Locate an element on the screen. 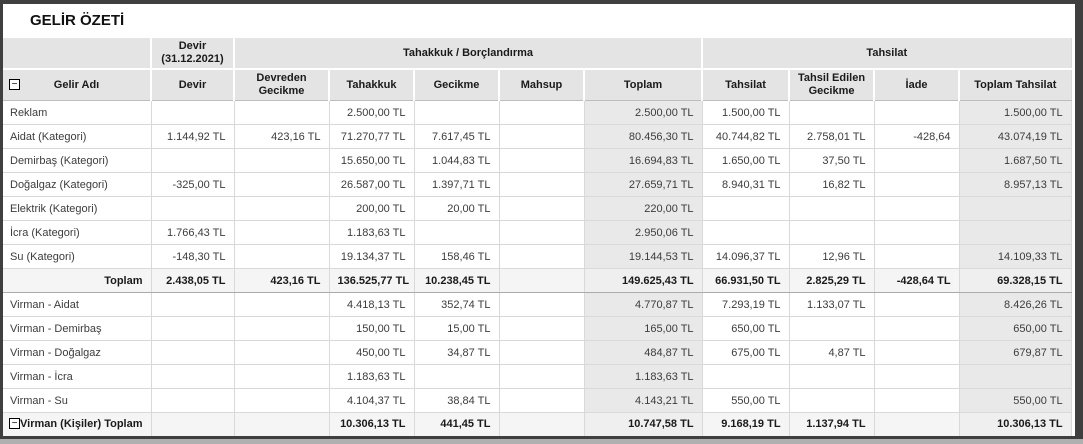 Image resolution: width=1083 pixels, height=444 pixels. cell-toplam: 80.456,30 TL is located at coordinates (643, 136).